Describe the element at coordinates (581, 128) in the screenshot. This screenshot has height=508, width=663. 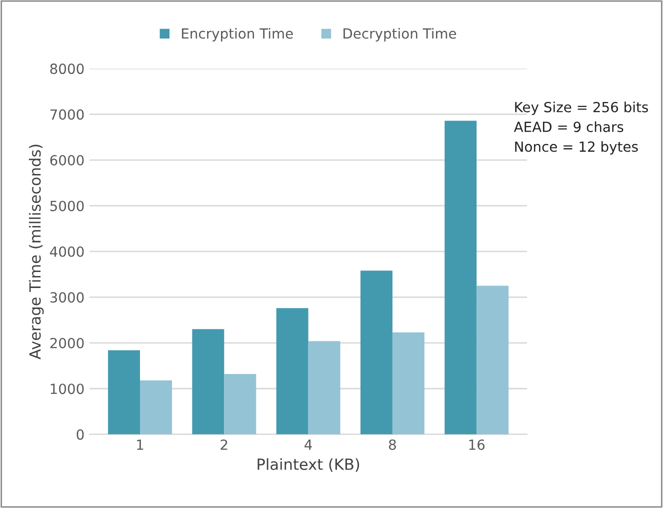
I see `annotation: Key Size = 256 bits AEAD = 9 chars Nonce = 12 bytes` at that location.